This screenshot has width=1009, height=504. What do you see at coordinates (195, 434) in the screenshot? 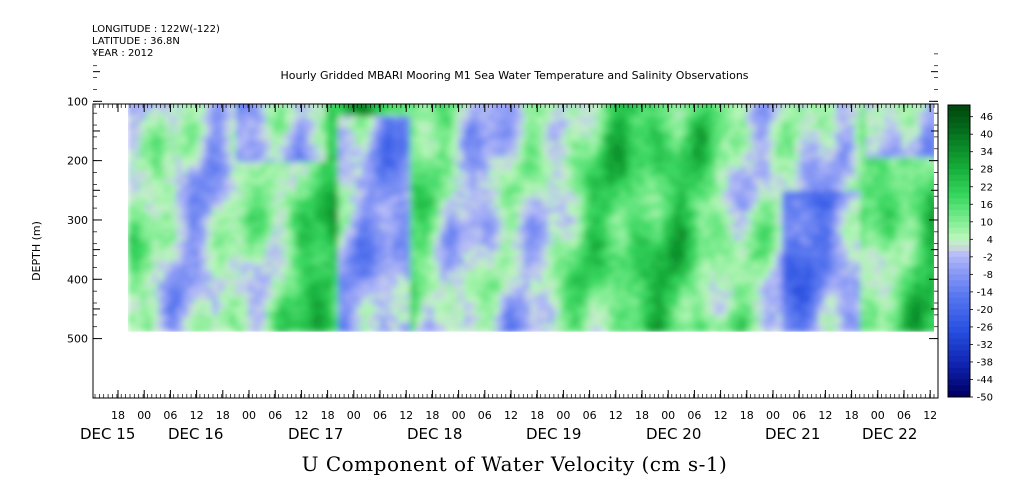
I see `x-tick-day: DEC 16` at bounding box center [195, 434].